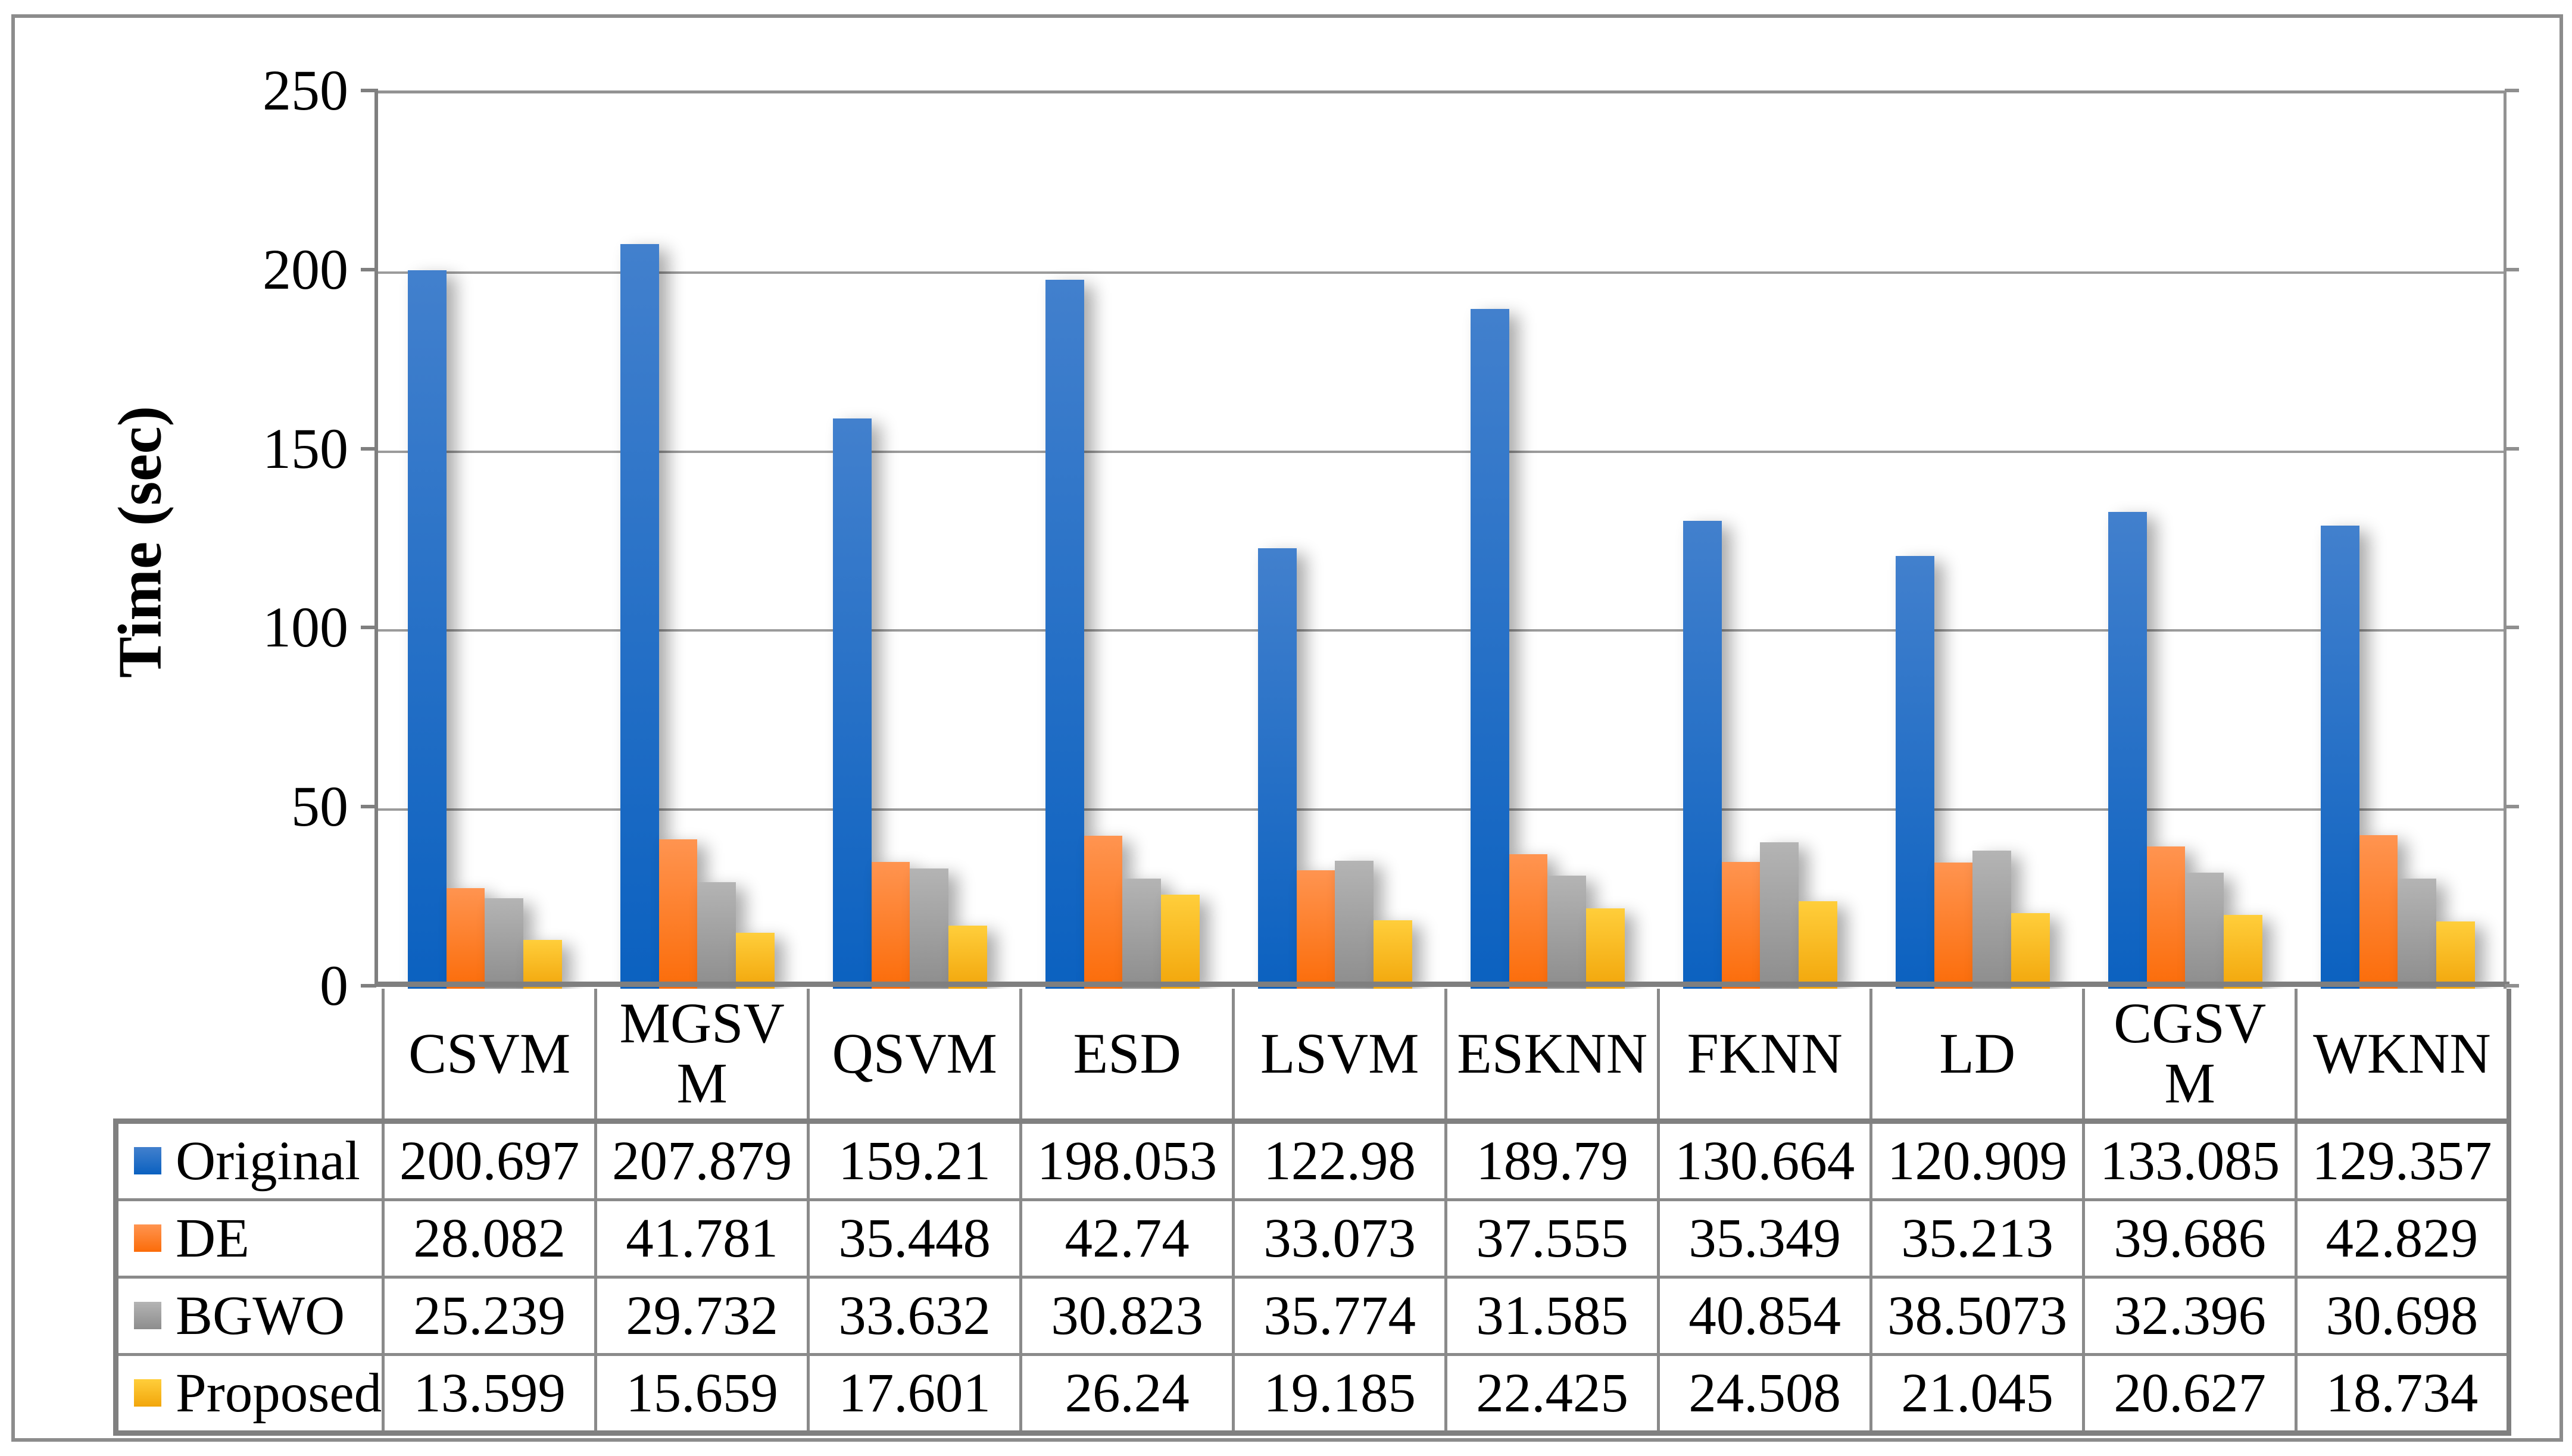 This screenshot has height=1456, width=2572. I want to click on value-cell-bgwo-esd: 30.823, so click(1127, 1316).